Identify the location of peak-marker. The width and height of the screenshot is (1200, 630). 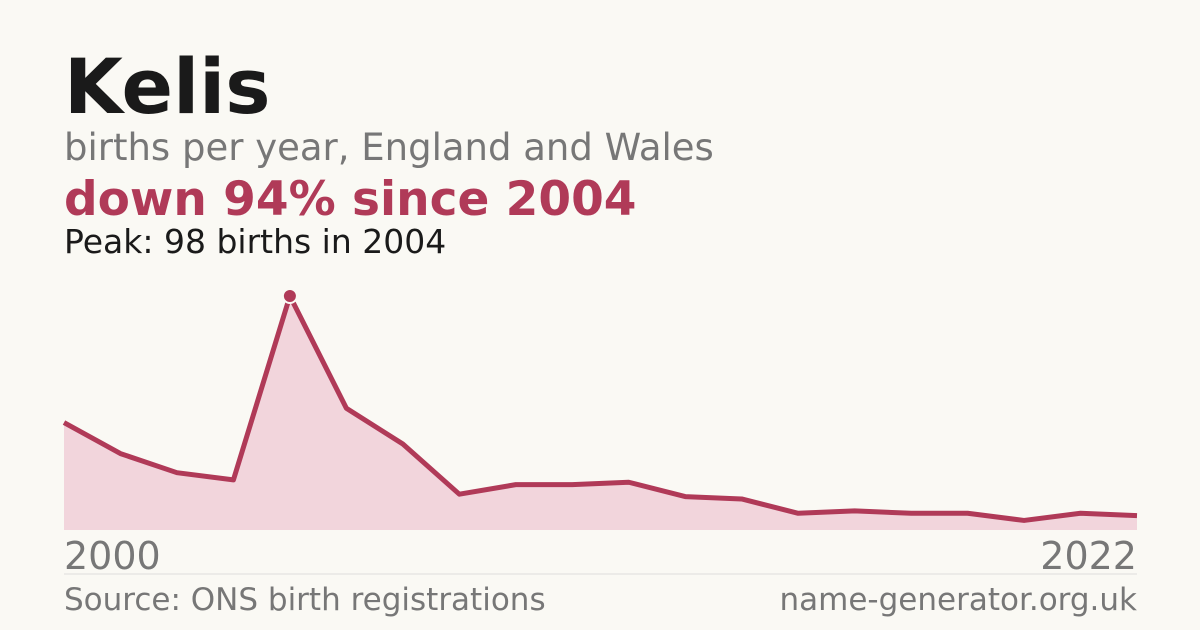
(289, 296).